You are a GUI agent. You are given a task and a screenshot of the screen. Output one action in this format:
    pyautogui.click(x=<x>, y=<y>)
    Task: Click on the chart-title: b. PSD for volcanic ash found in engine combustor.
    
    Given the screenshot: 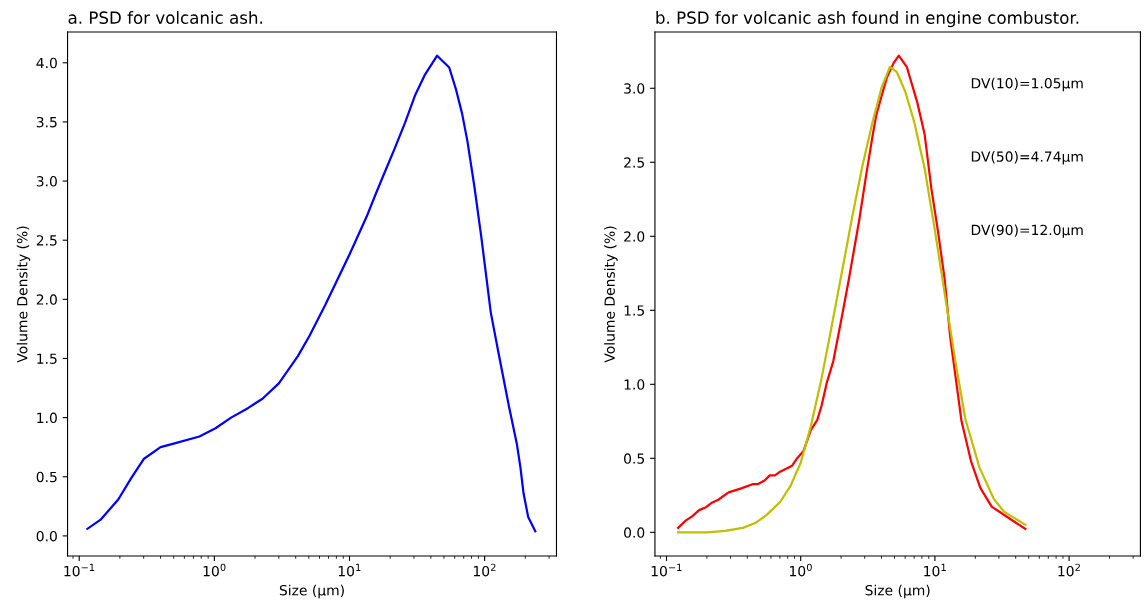 What is the action you would take?
    pyautogui.click(x=867, y=19)
    